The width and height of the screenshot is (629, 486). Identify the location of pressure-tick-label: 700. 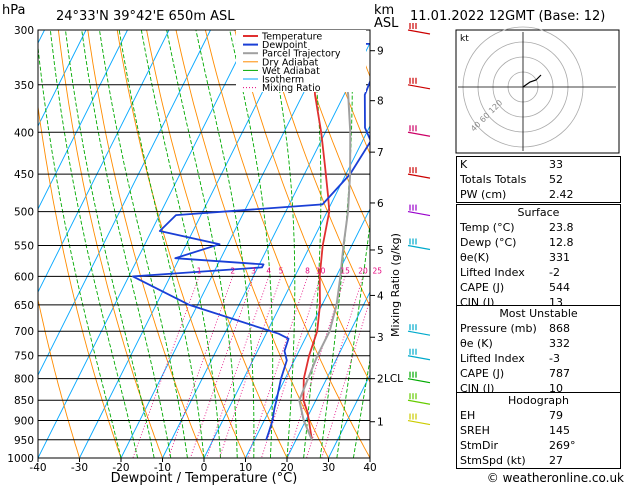
(24, 332).